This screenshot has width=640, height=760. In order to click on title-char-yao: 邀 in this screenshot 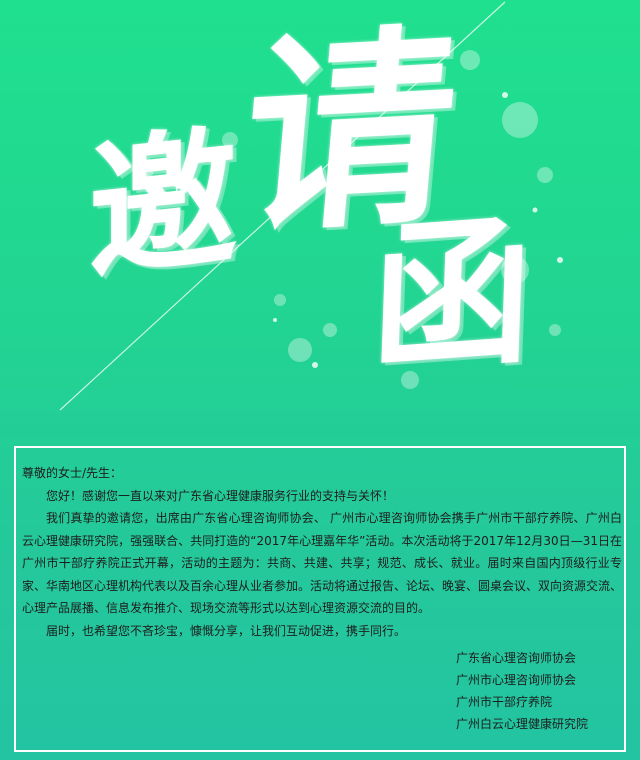, I will do `click(163, 205)`.